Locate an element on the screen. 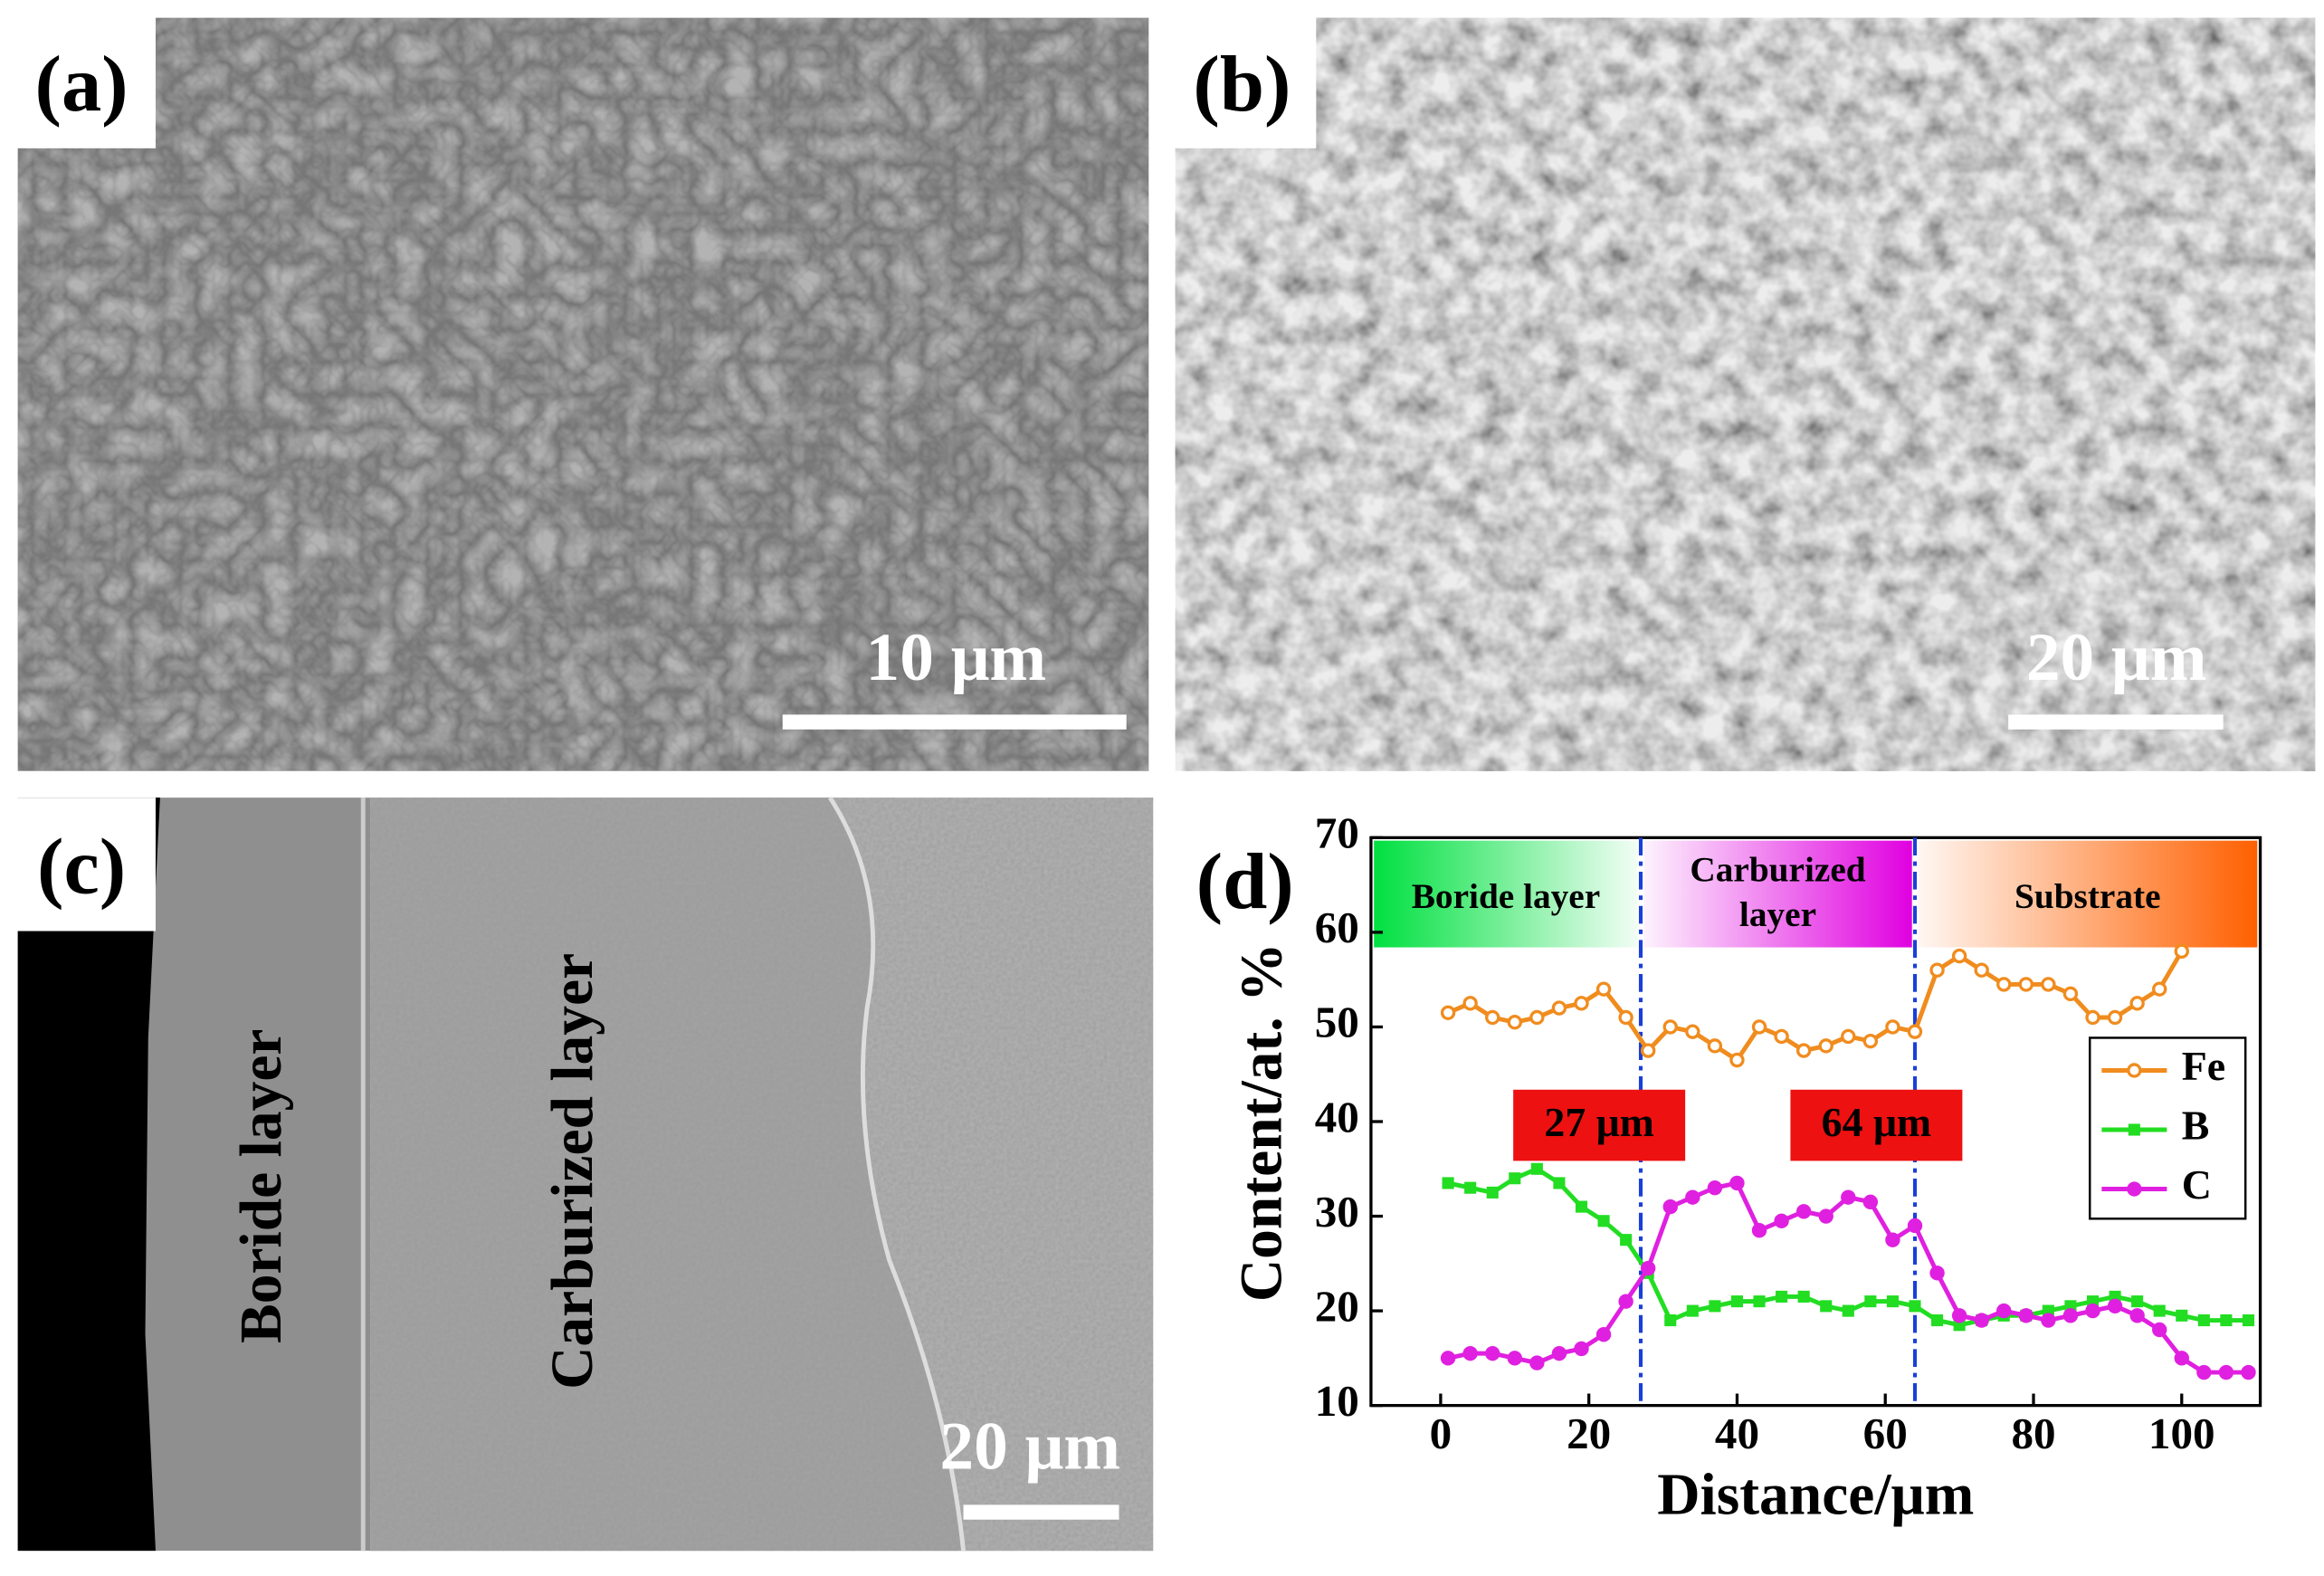  y-tick-label: 70 is located at coordinates (1337, 833).